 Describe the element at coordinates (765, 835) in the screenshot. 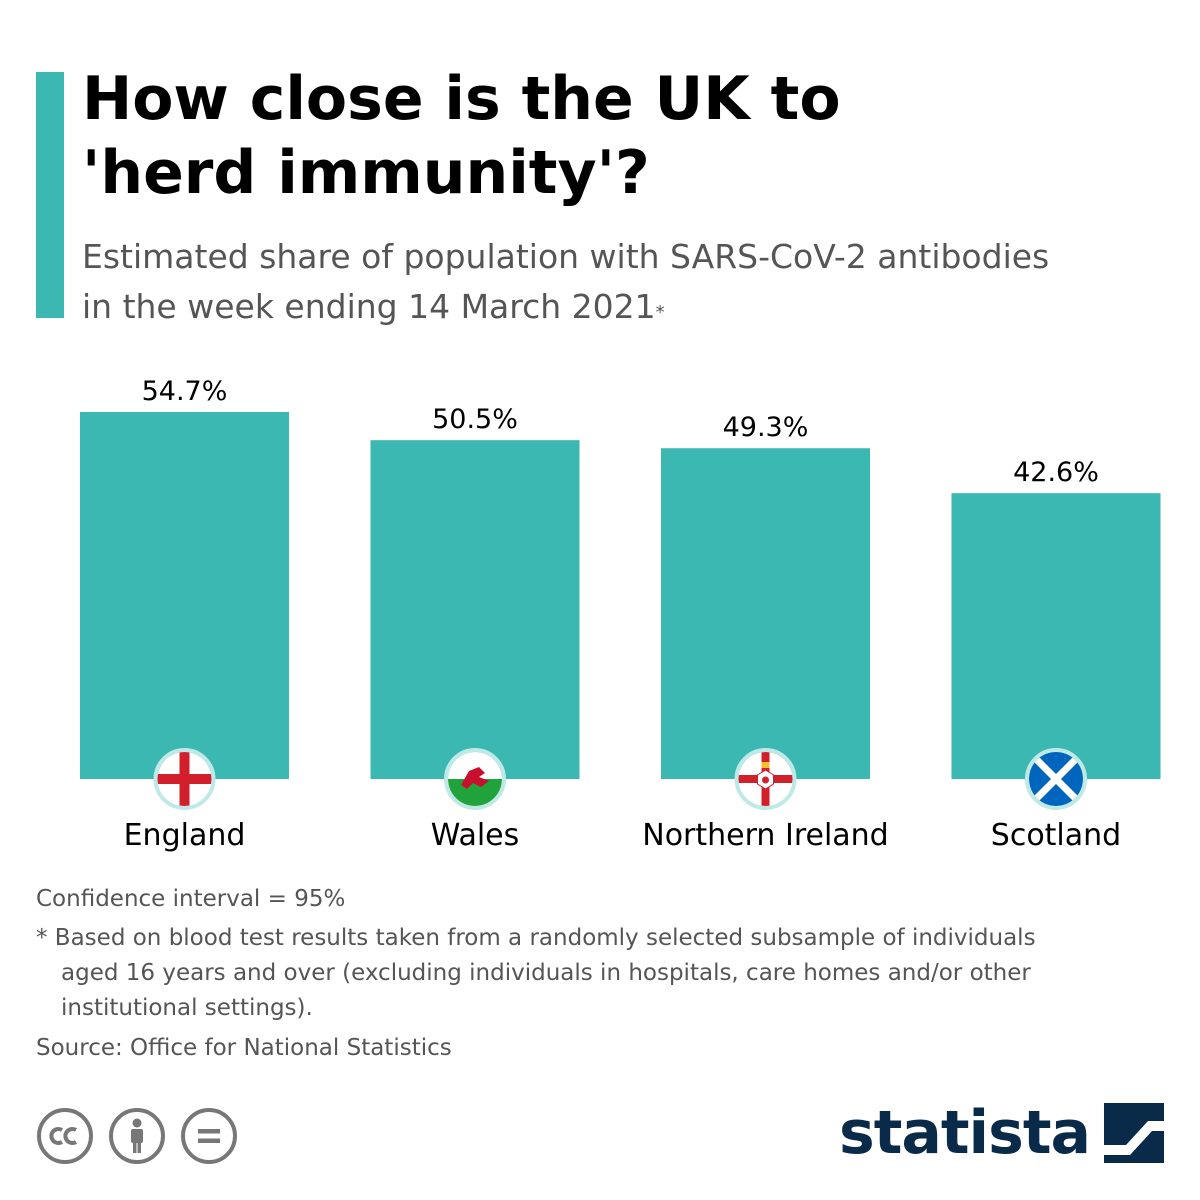

I see `category-label: Northern Ireland` at that location.